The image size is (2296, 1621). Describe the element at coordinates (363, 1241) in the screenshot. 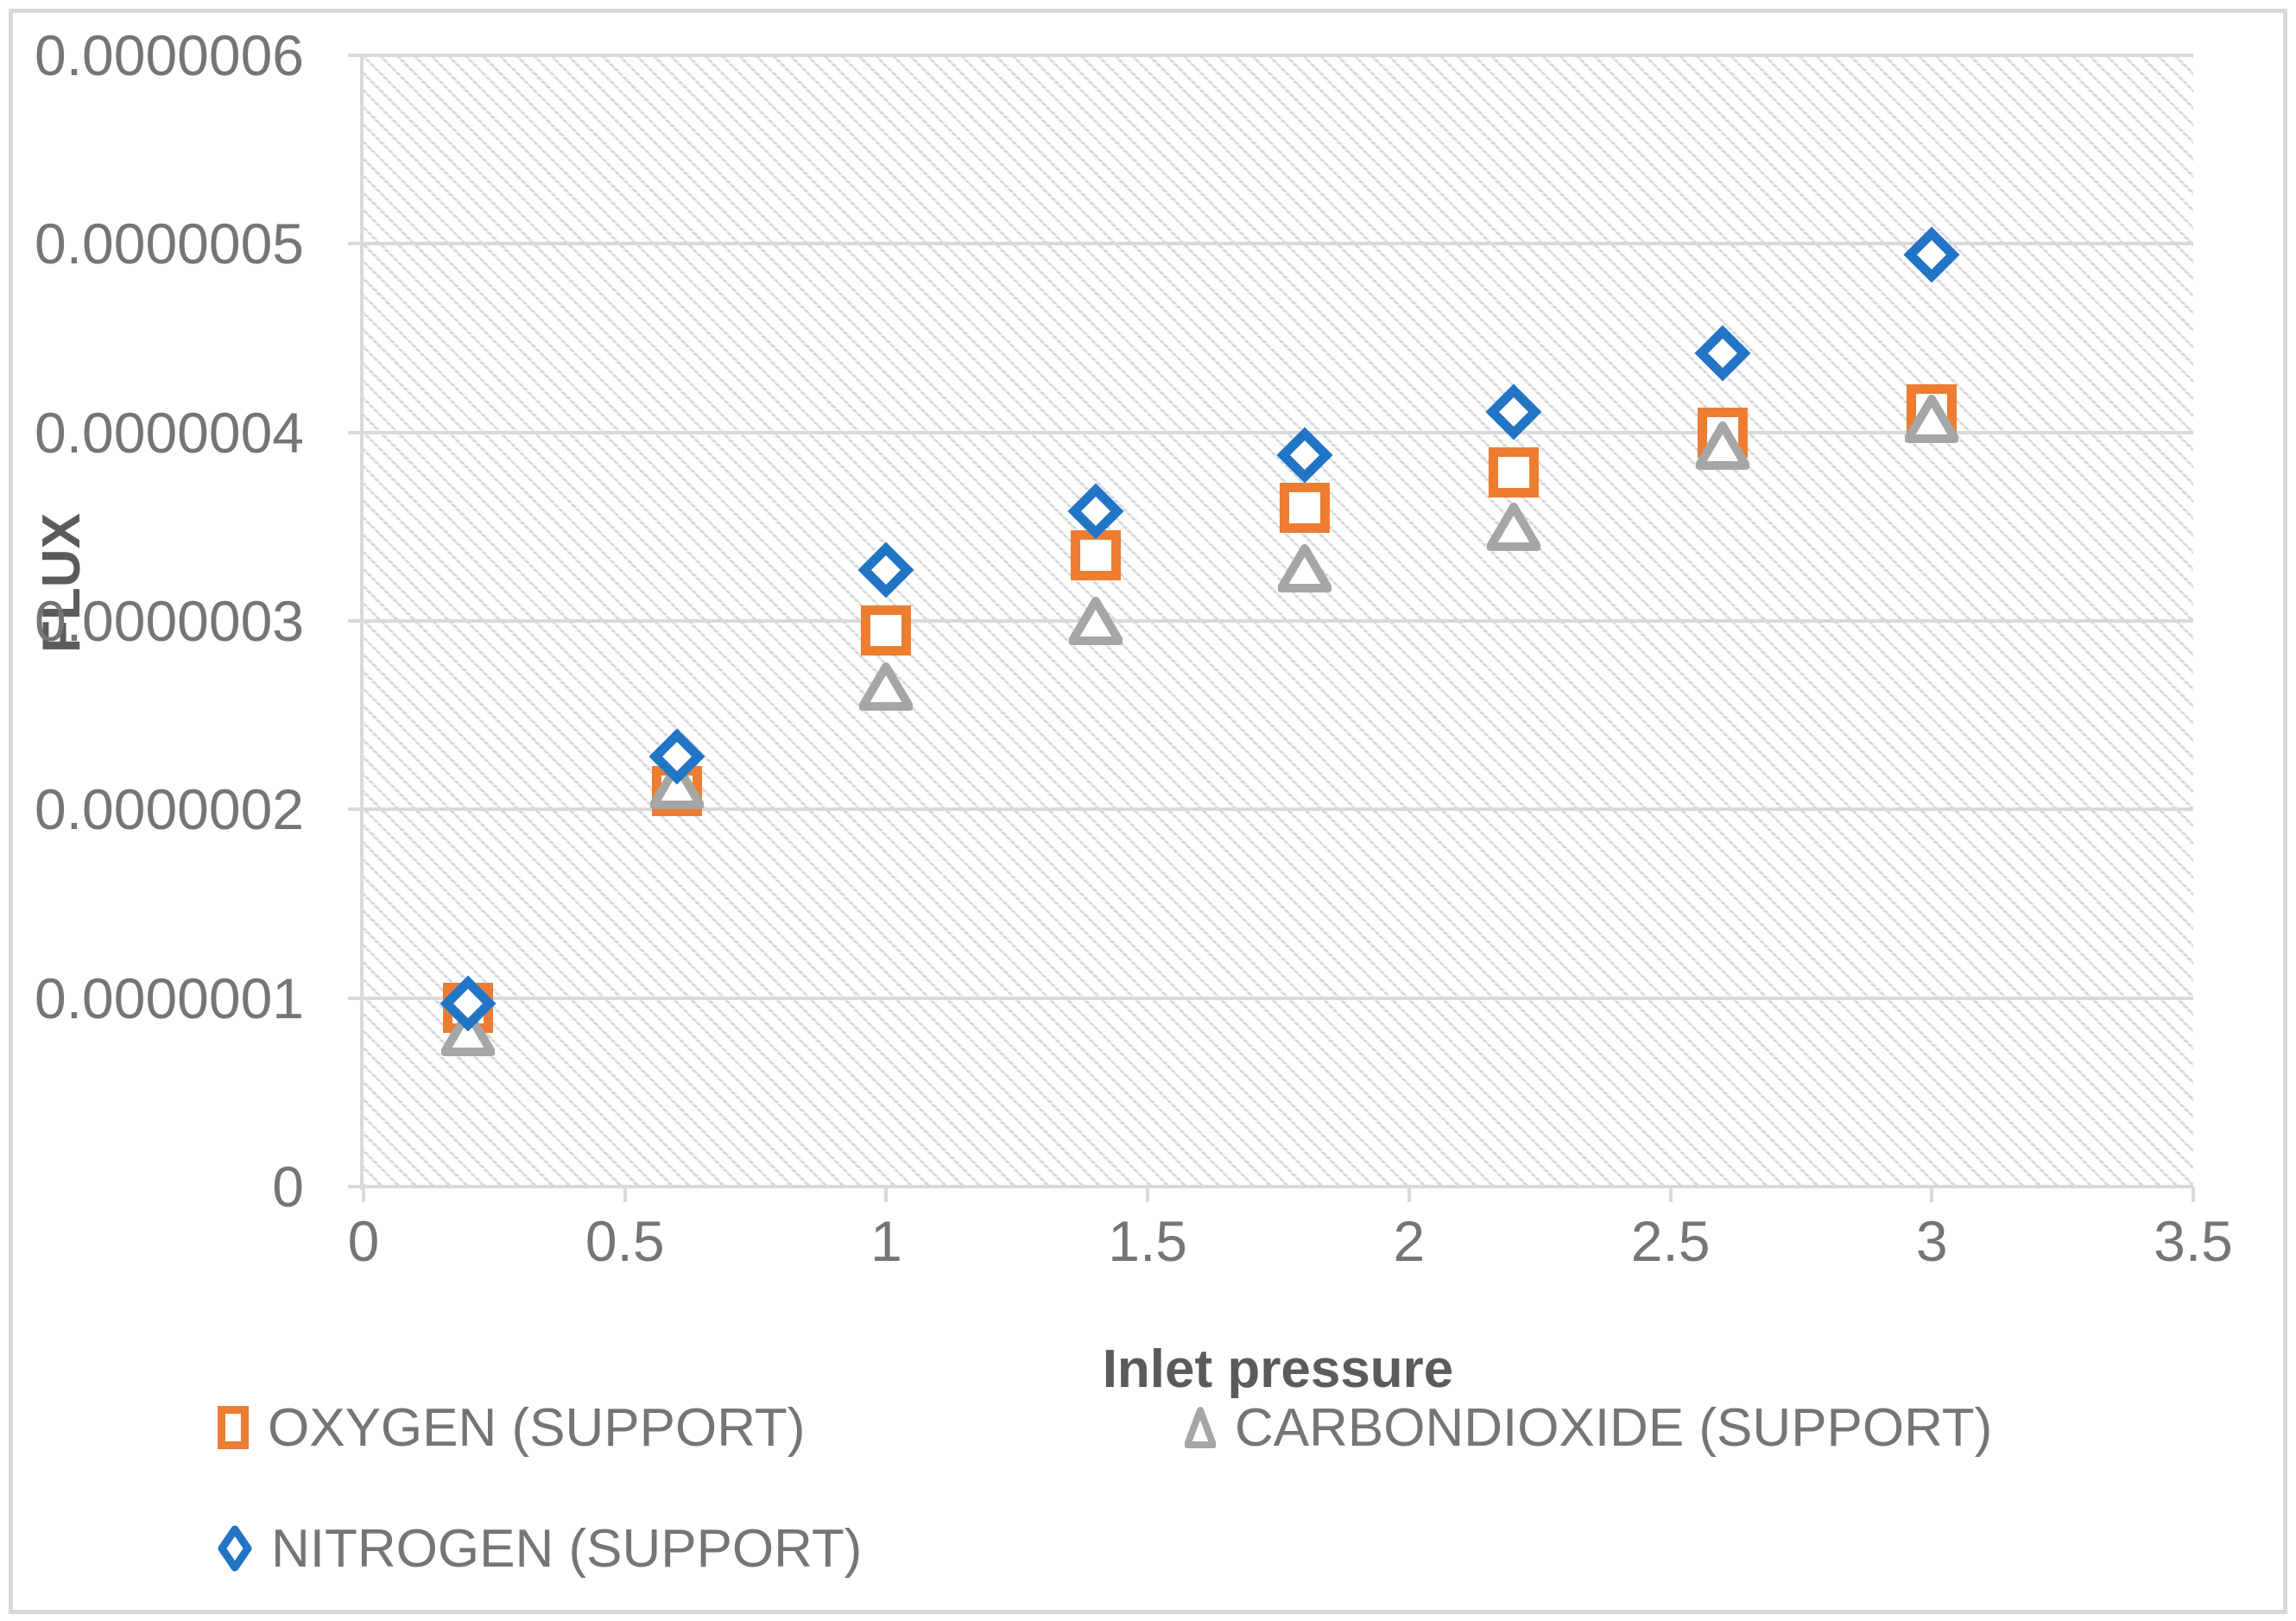

I see `x-tick-label: 0` at that location.